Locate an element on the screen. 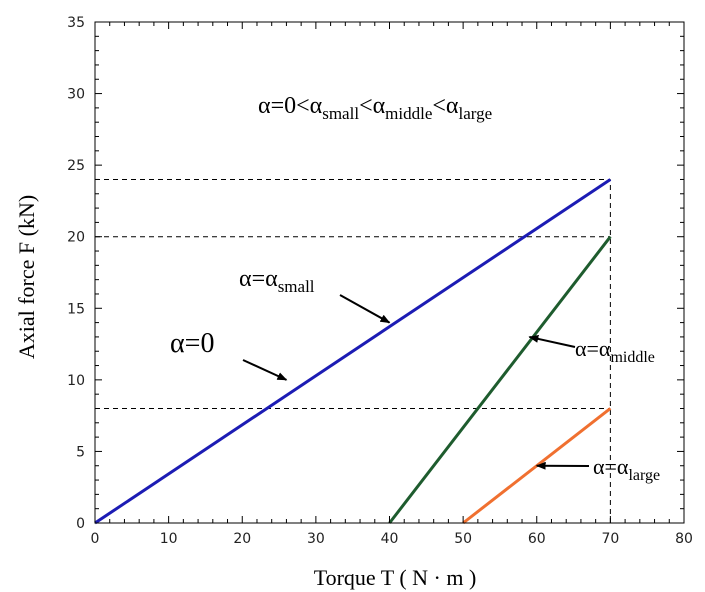  x-tick-label: 0 is located at coordinates (95, 539).